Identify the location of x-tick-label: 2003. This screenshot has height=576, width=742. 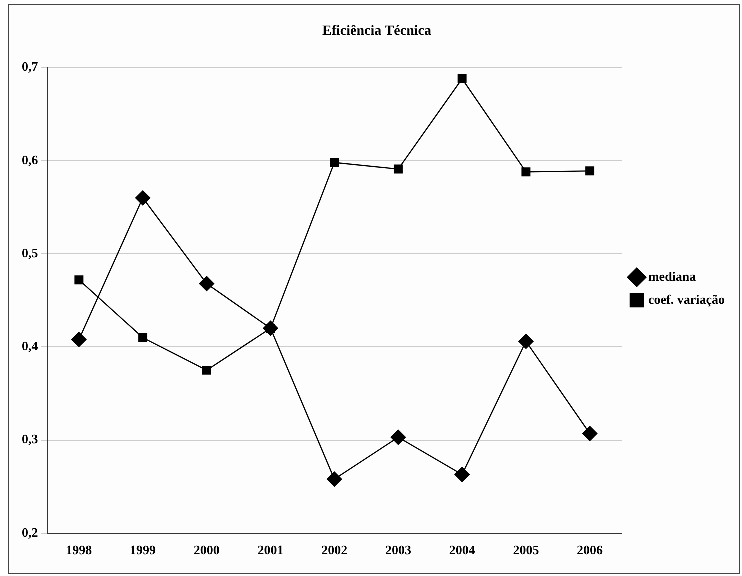
(398, 550).